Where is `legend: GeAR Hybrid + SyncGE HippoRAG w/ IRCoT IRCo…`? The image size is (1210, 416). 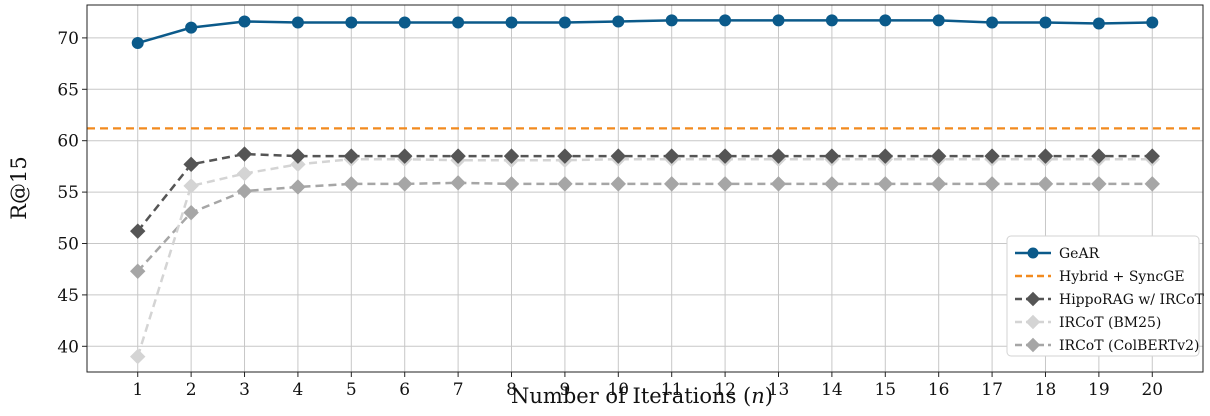 legend: GeAR Hybrid + SyncGE HippoRAG w/ IRCoT IRCo… is located at coordinates (1105, 296).